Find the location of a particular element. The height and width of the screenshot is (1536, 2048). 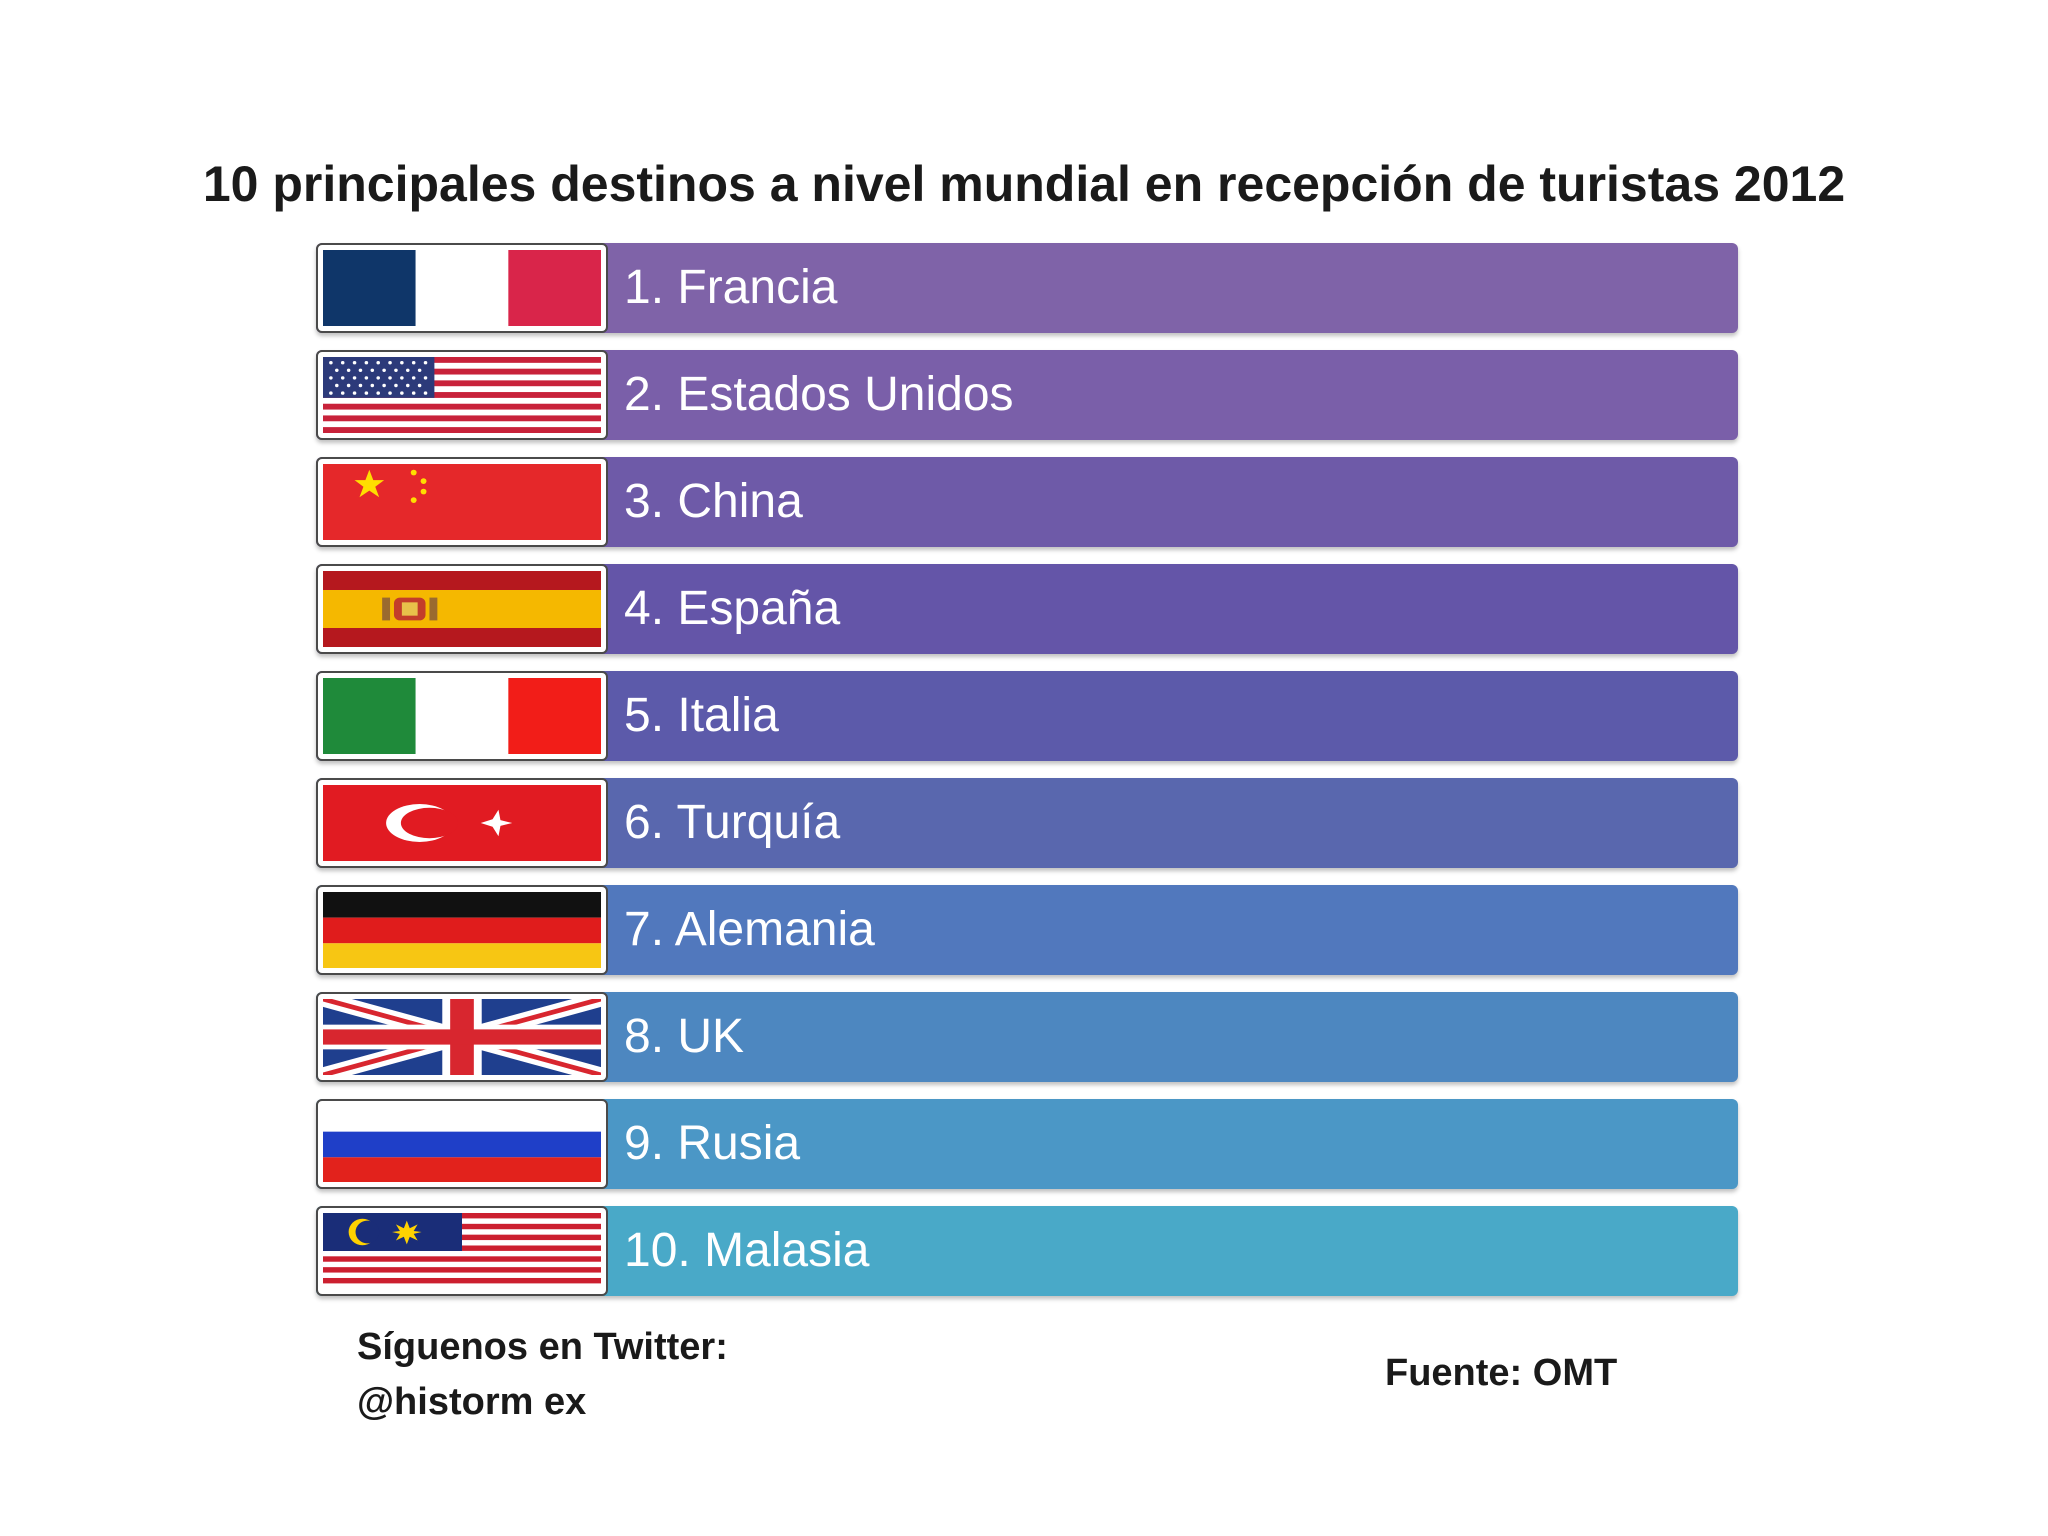

destination-label: 2. Estados Unidos is located at coordinates (819, 394).